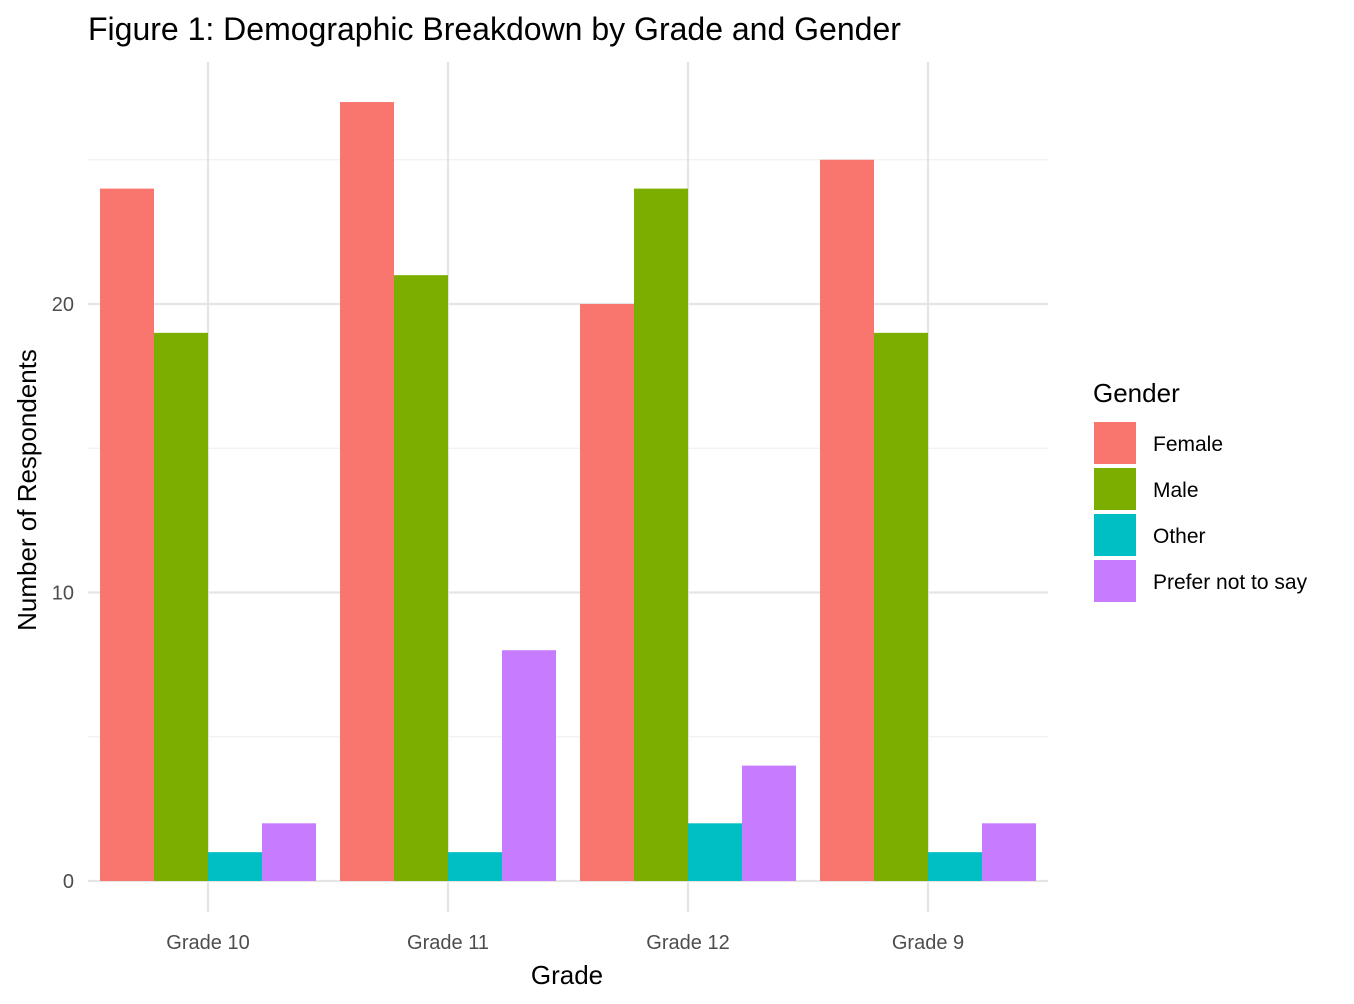 Image resolution: width=1354 pixels, height=1004 pixels. What do you see at coordinates (565, 943) in the screenshot?
I see `x-axis-ticks: Grade 10 Grade 11 Grade 12 Grade 9` at bounding box center [565, 943].